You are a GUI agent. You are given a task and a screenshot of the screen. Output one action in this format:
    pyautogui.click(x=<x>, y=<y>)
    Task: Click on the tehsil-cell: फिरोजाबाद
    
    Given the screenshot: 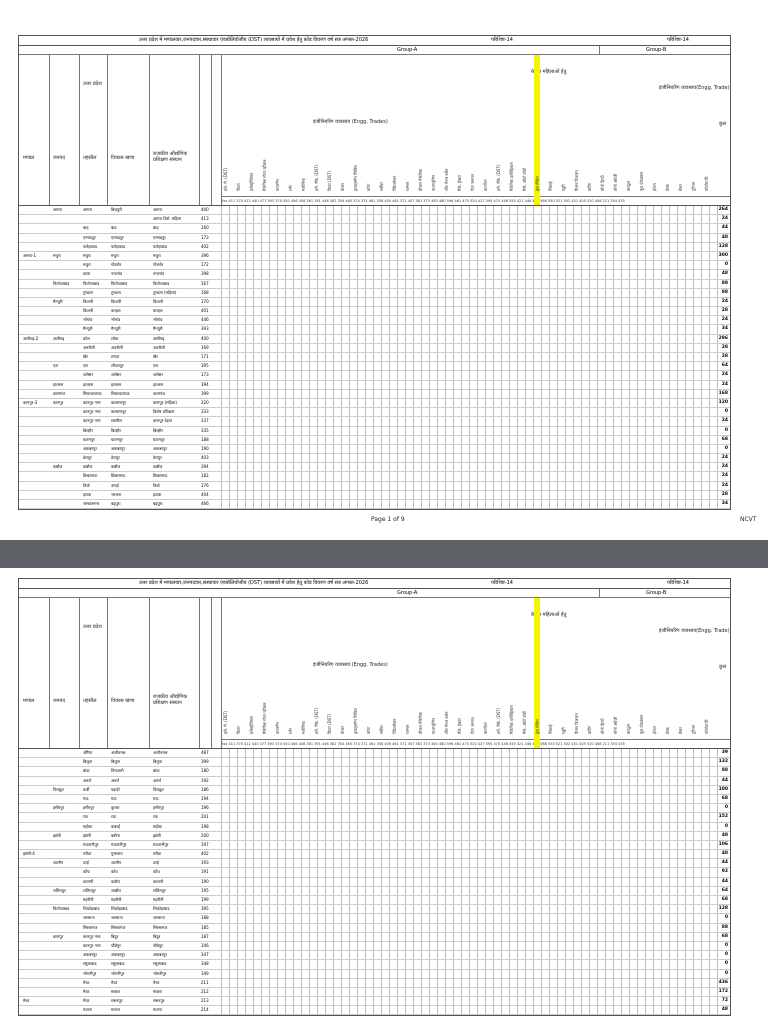 What is the action you would take?
    pyautogui.click(x=91, y=283)
    